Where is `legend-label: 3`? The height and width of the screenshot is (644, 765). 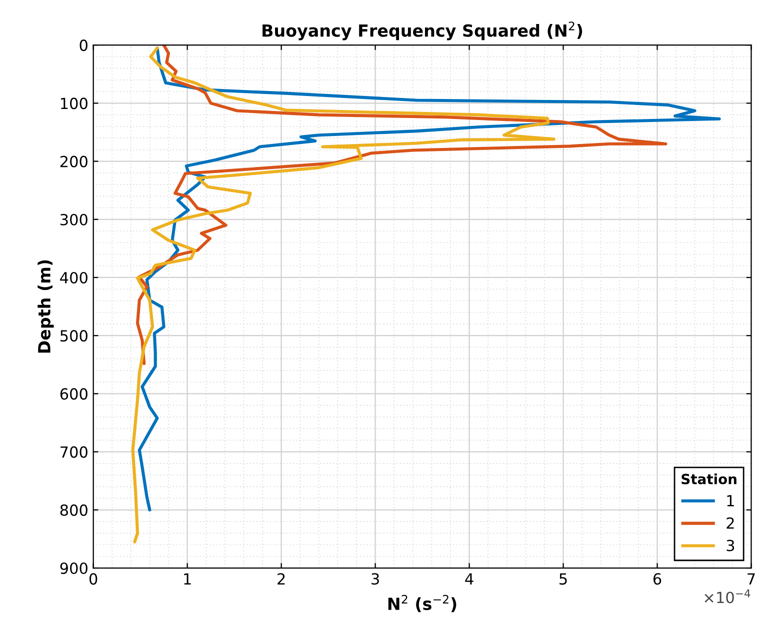
legend-label: 3 is located at coordinates (730, 546).